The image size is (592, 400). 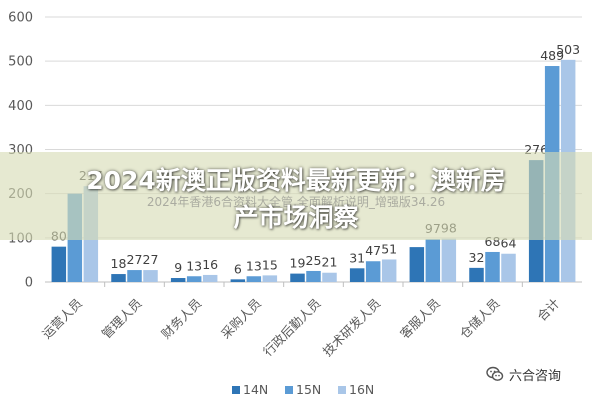 I want to click on x-category-label: 财务人员, so click(x=181, y=319).